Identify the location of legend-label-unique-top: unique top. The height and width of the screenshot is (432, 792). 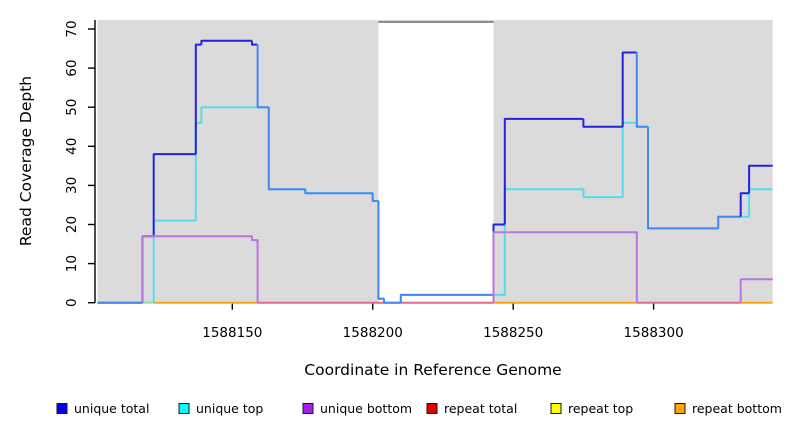
(229, 408).